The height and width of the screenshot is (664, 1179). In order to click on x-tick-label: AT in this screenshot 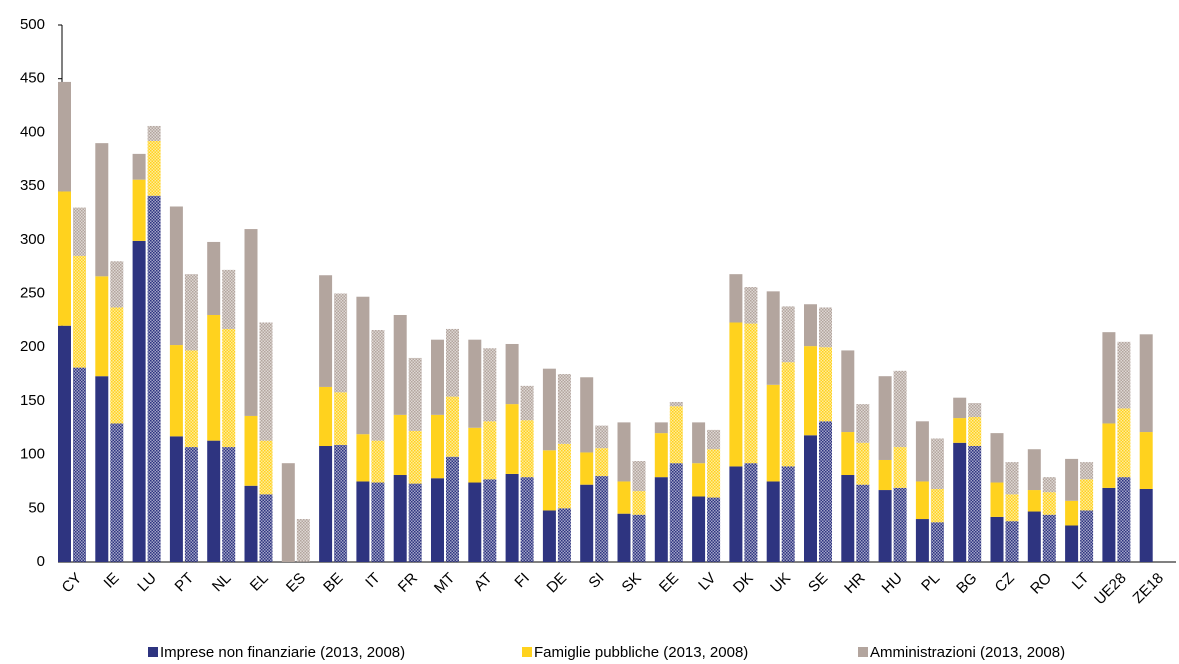, I will do `click(483, 582)`.